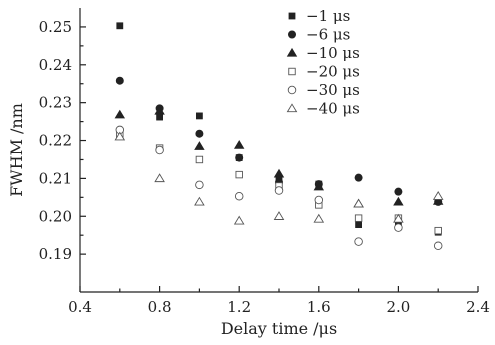  I want to click on x-axis-title: Delay time /μs, so click(279, 328).